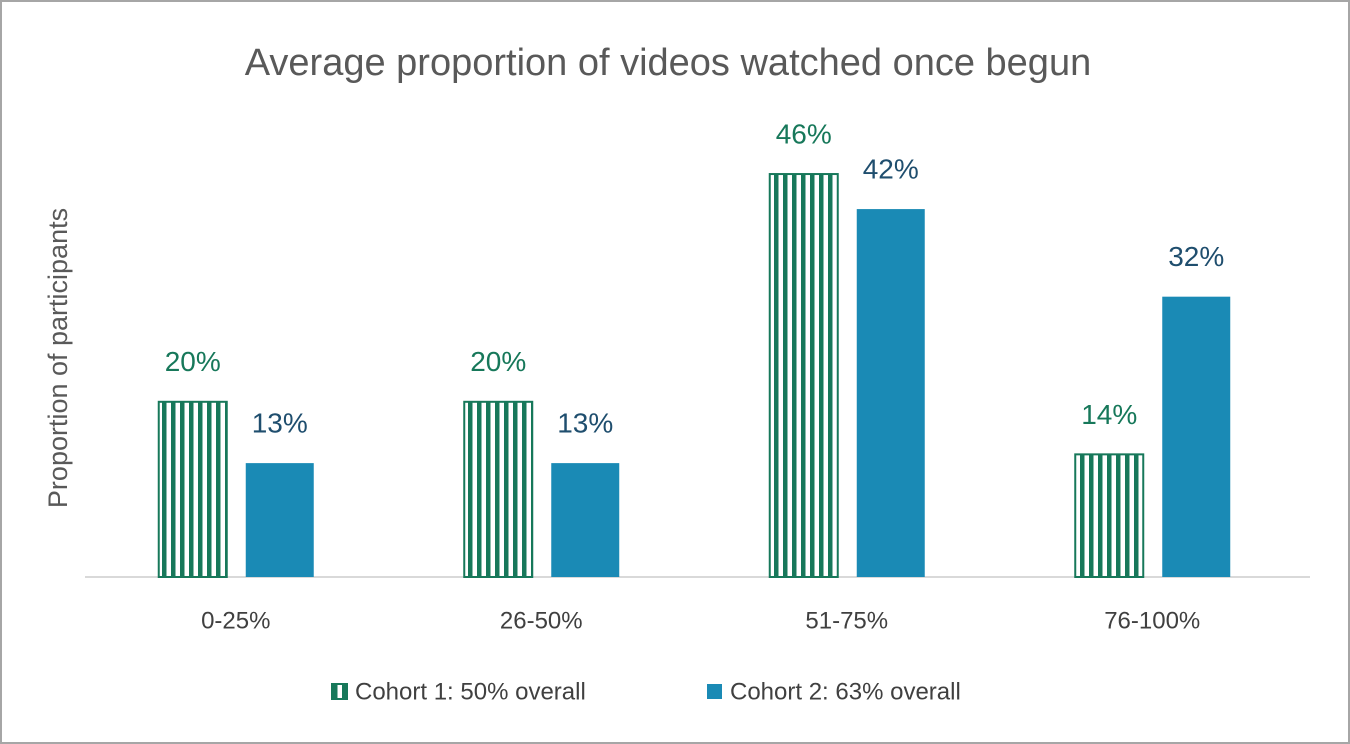 This screenshot has height=744, width=1350. I want to click on x-tick-label: 51-75%, so click(846, 620).